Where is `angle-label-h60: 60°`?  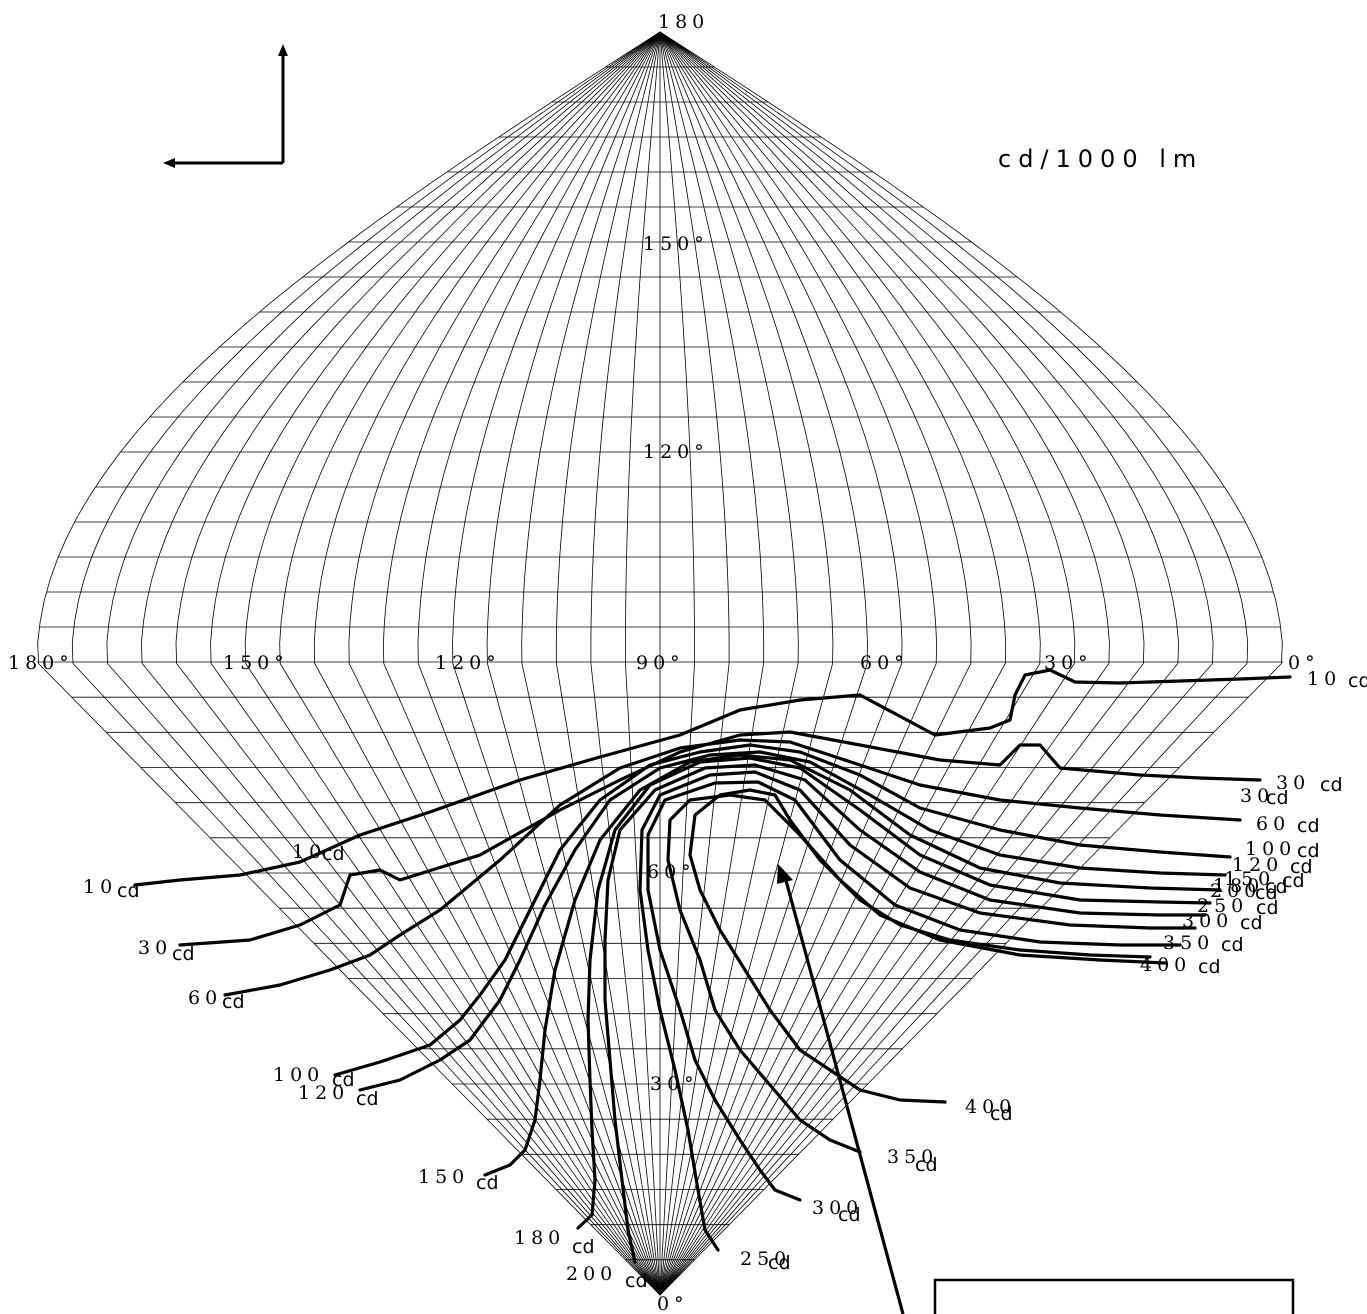
angle-label-h60: 60° is located at coordinates (884, 663).